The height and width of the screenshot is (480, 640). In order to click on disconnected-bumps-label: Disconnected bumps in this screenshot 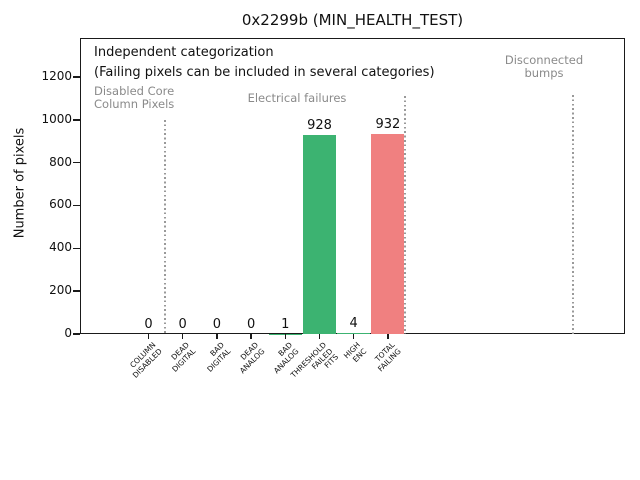, I will do `click(544, 66)`.